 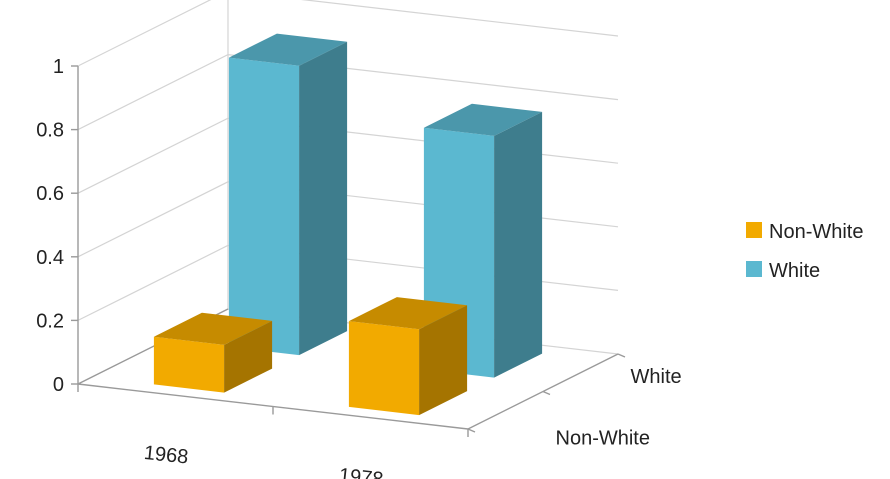 What do you see at coordinates (361, 472) in the screenshot?
I see `x-tick-label-1978: 1978` at bounding box center [361, 472].